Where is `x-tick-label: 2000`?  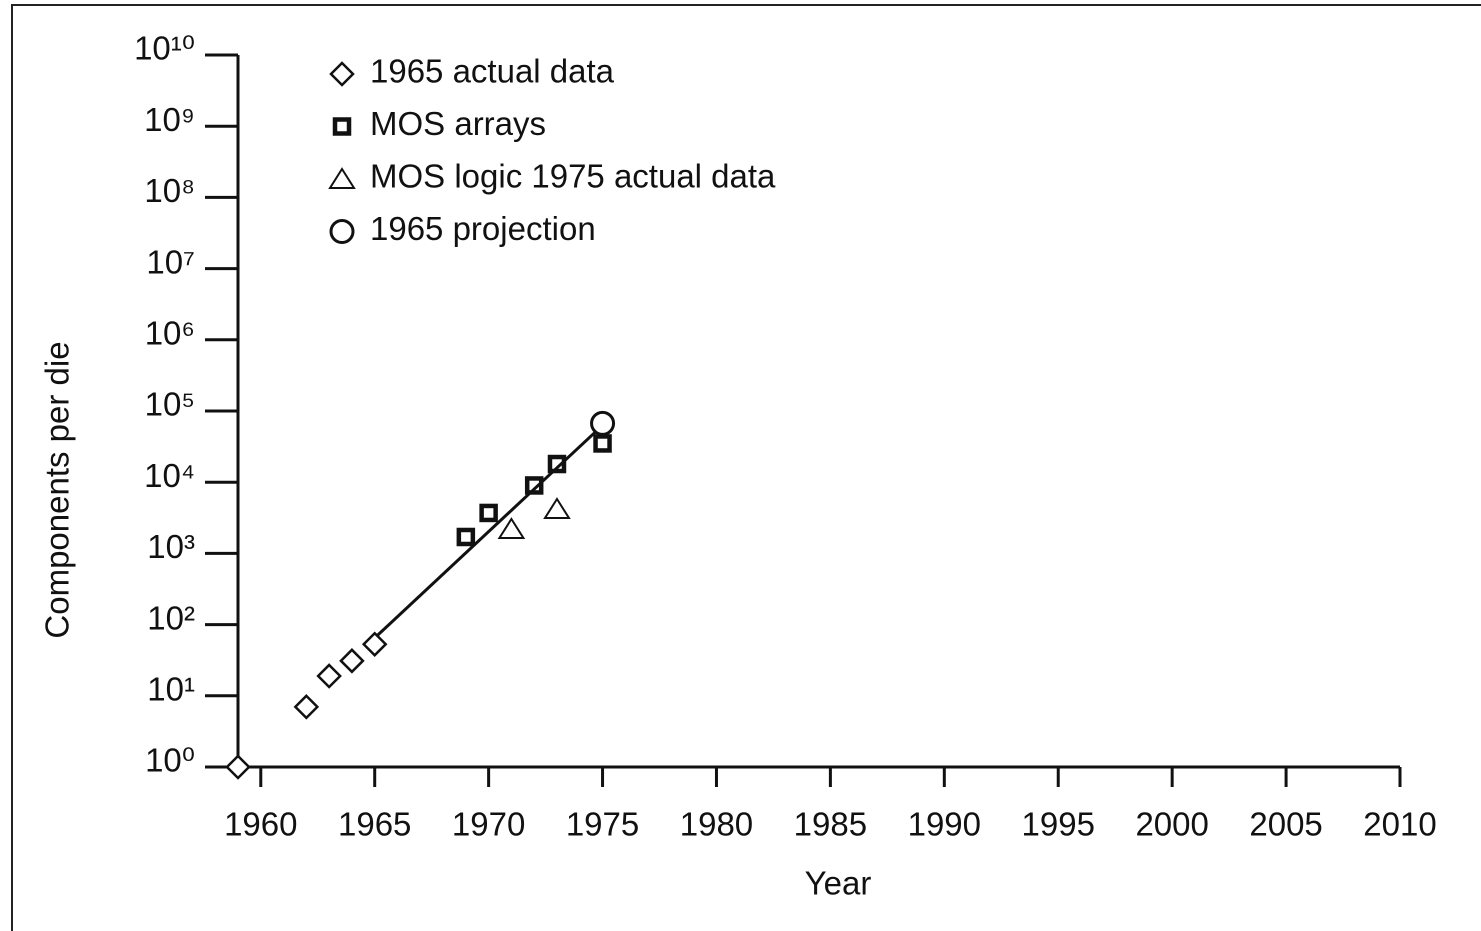
x-tick-label: 2000 is located at coordinates (1171, 824).